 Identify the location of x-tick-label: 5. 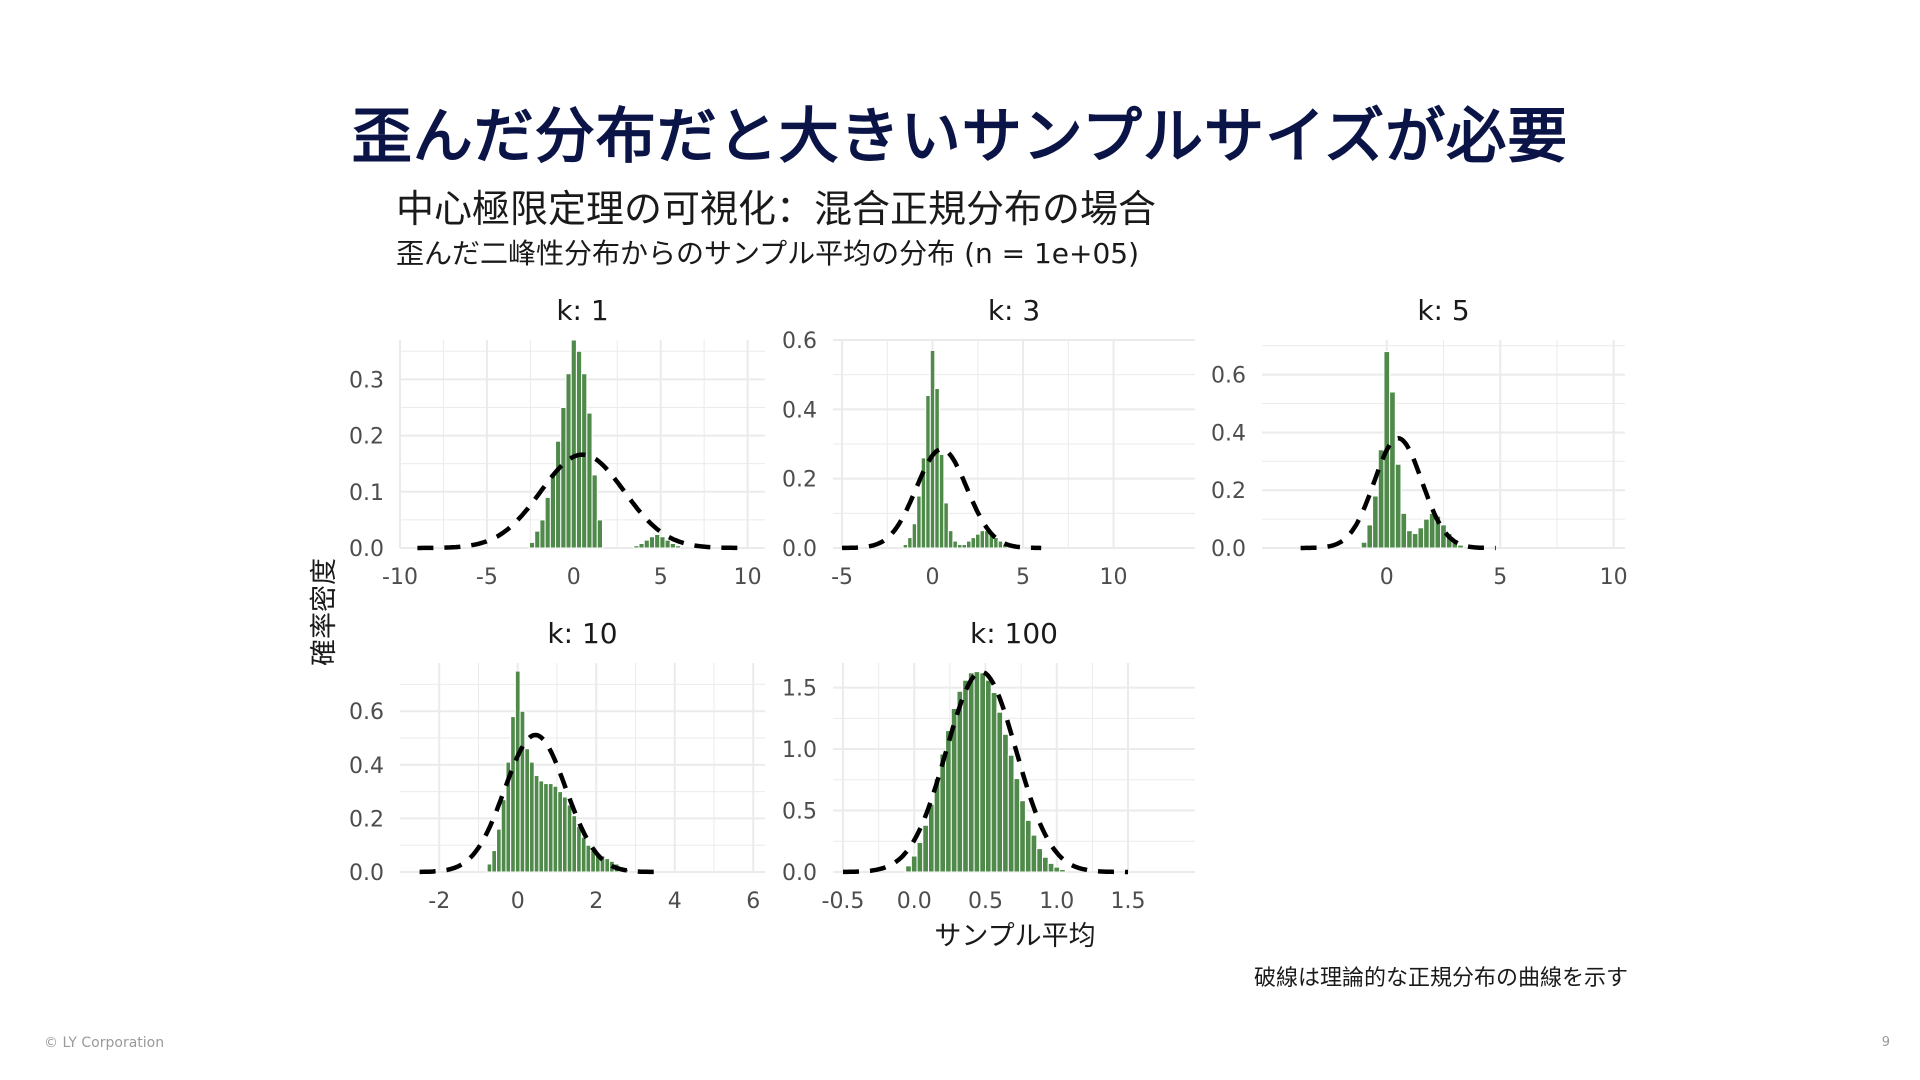
(1500, 577).